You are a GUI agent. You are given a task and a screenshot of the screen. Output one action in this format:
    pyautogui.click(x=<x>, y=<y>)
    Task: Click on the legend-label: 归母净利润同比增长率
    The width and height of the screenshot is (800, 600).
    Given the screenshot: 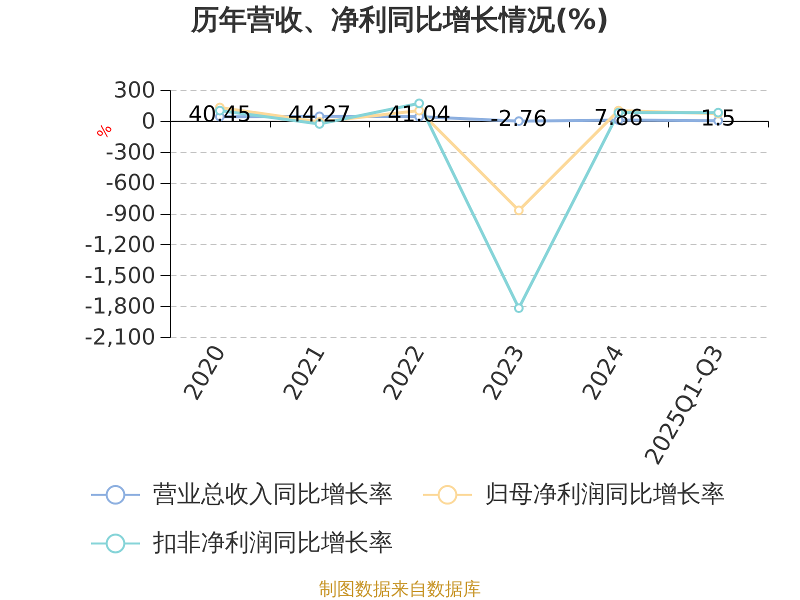 What is the action you would take?
    pyautogui.click(x=605, y=494)
    